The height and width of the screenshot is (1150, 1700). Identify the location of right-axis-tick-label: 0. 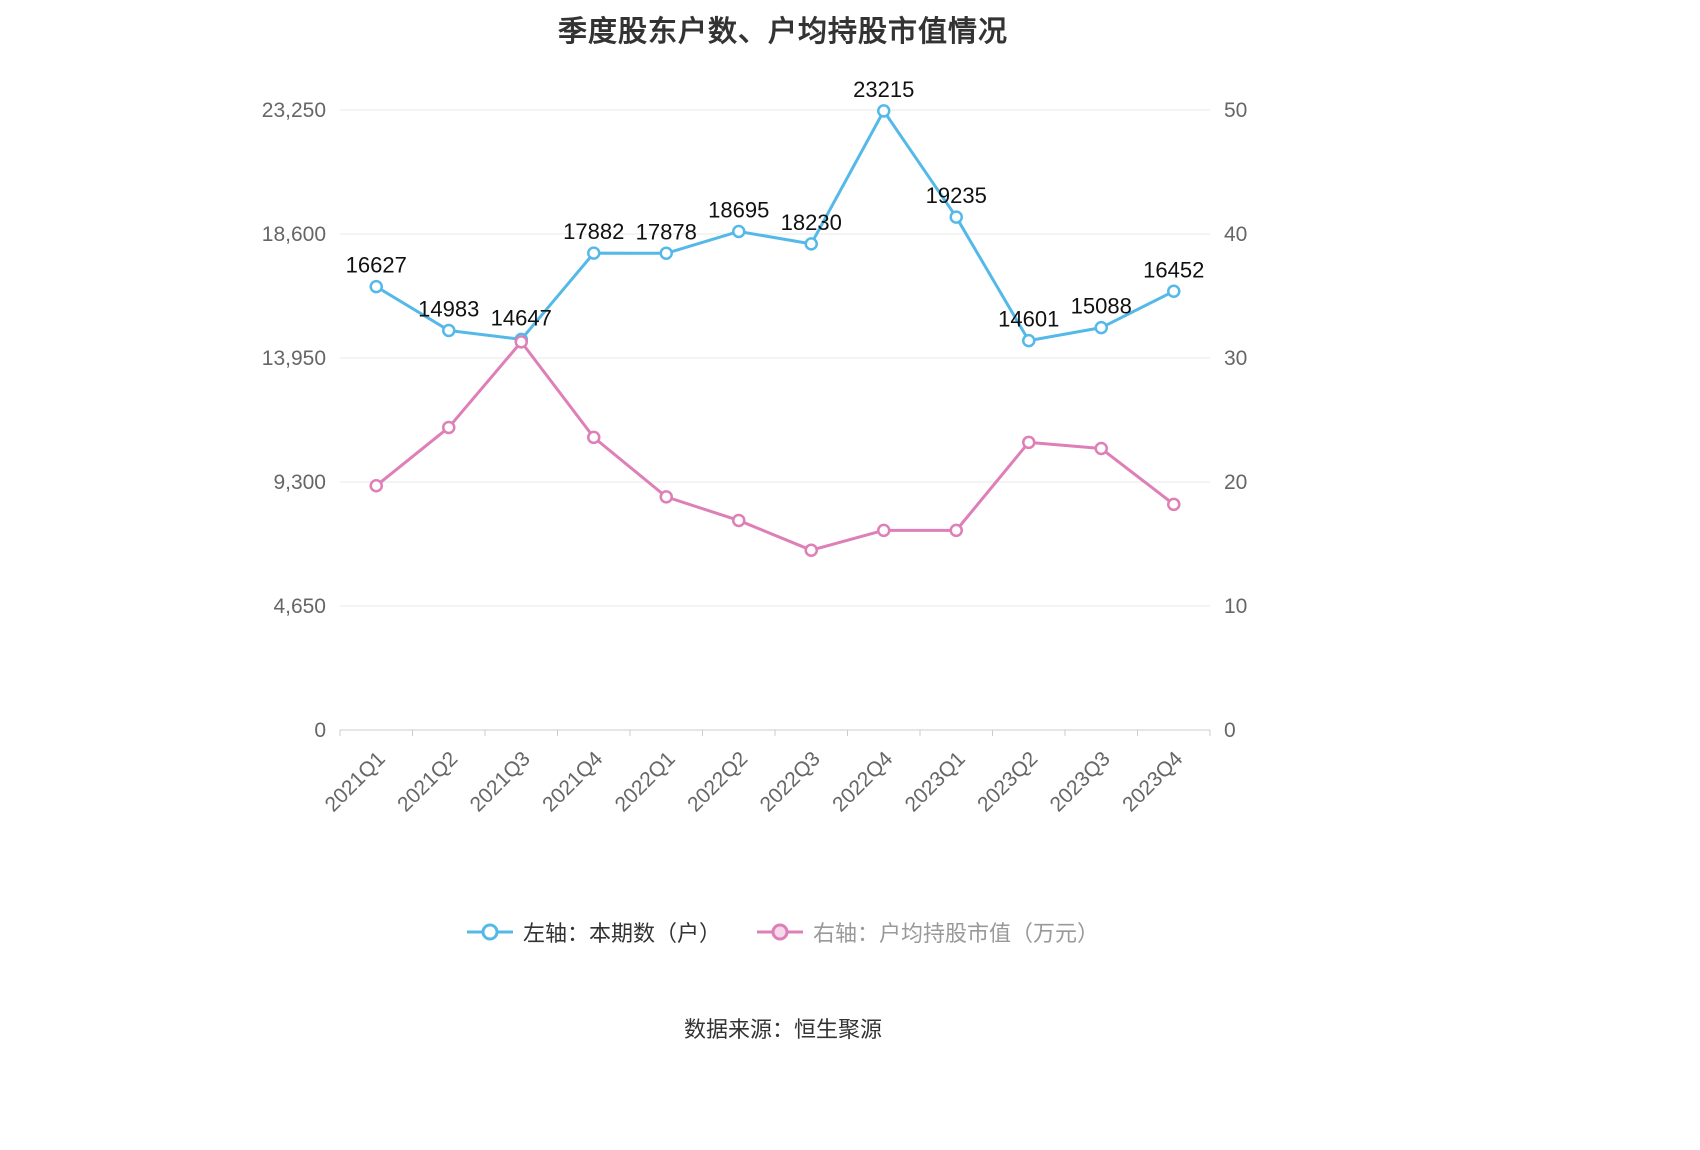
(1230, 730).